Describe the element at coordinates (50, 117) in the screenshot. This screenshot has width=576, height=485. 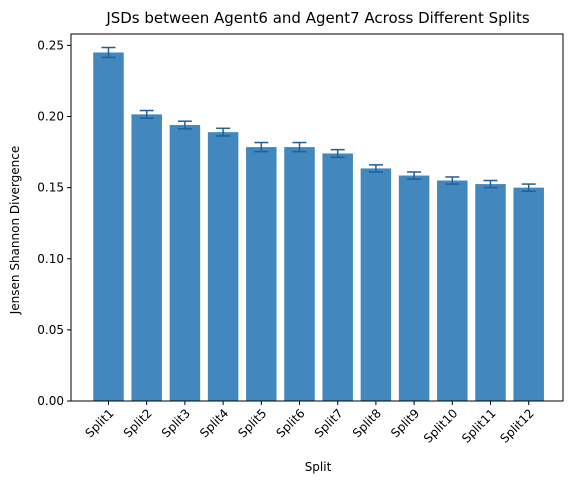
I see `y-tick-label: 0.20` at that location.